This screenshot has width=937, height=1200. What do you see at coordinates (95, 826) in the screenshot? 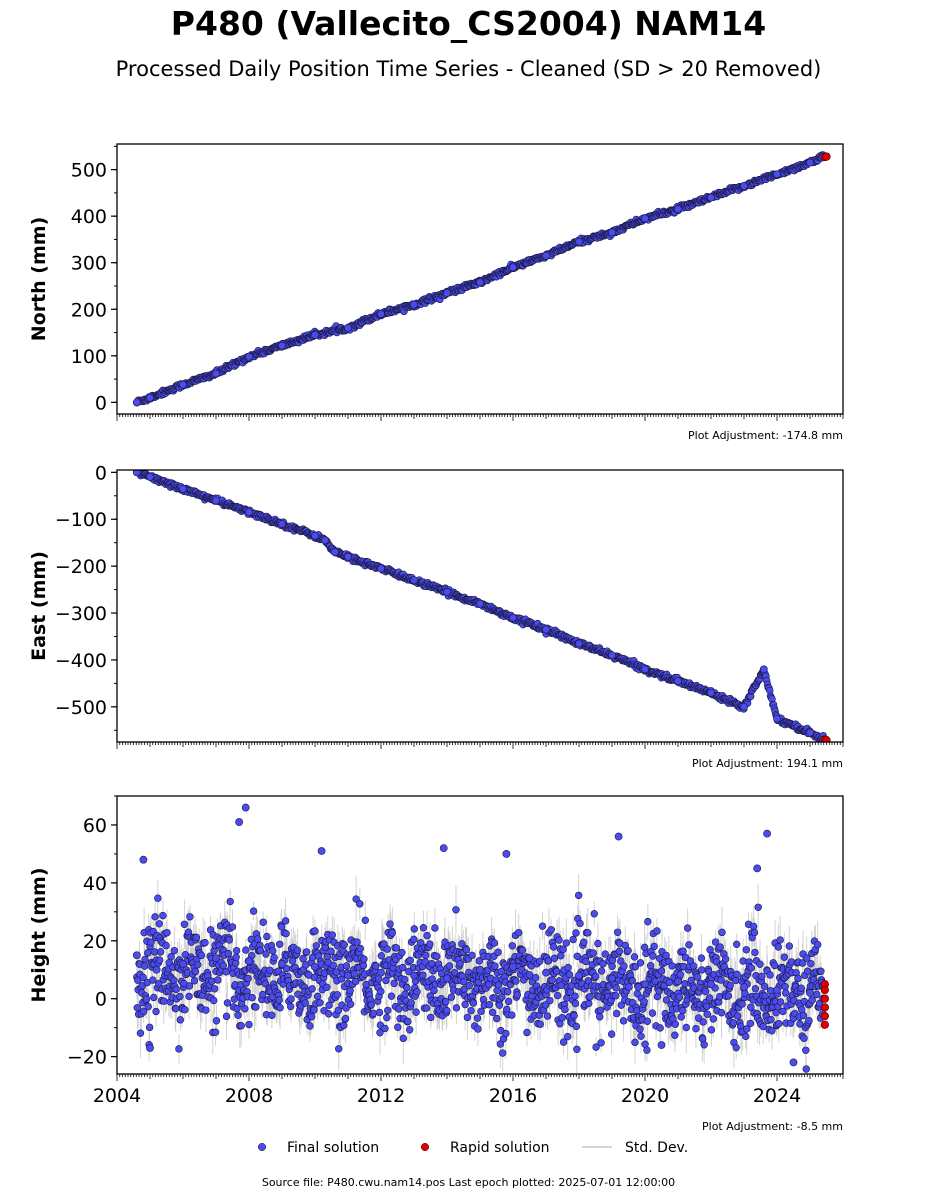
I see `y-tick-label: 60` at bounding box center [95, 826].